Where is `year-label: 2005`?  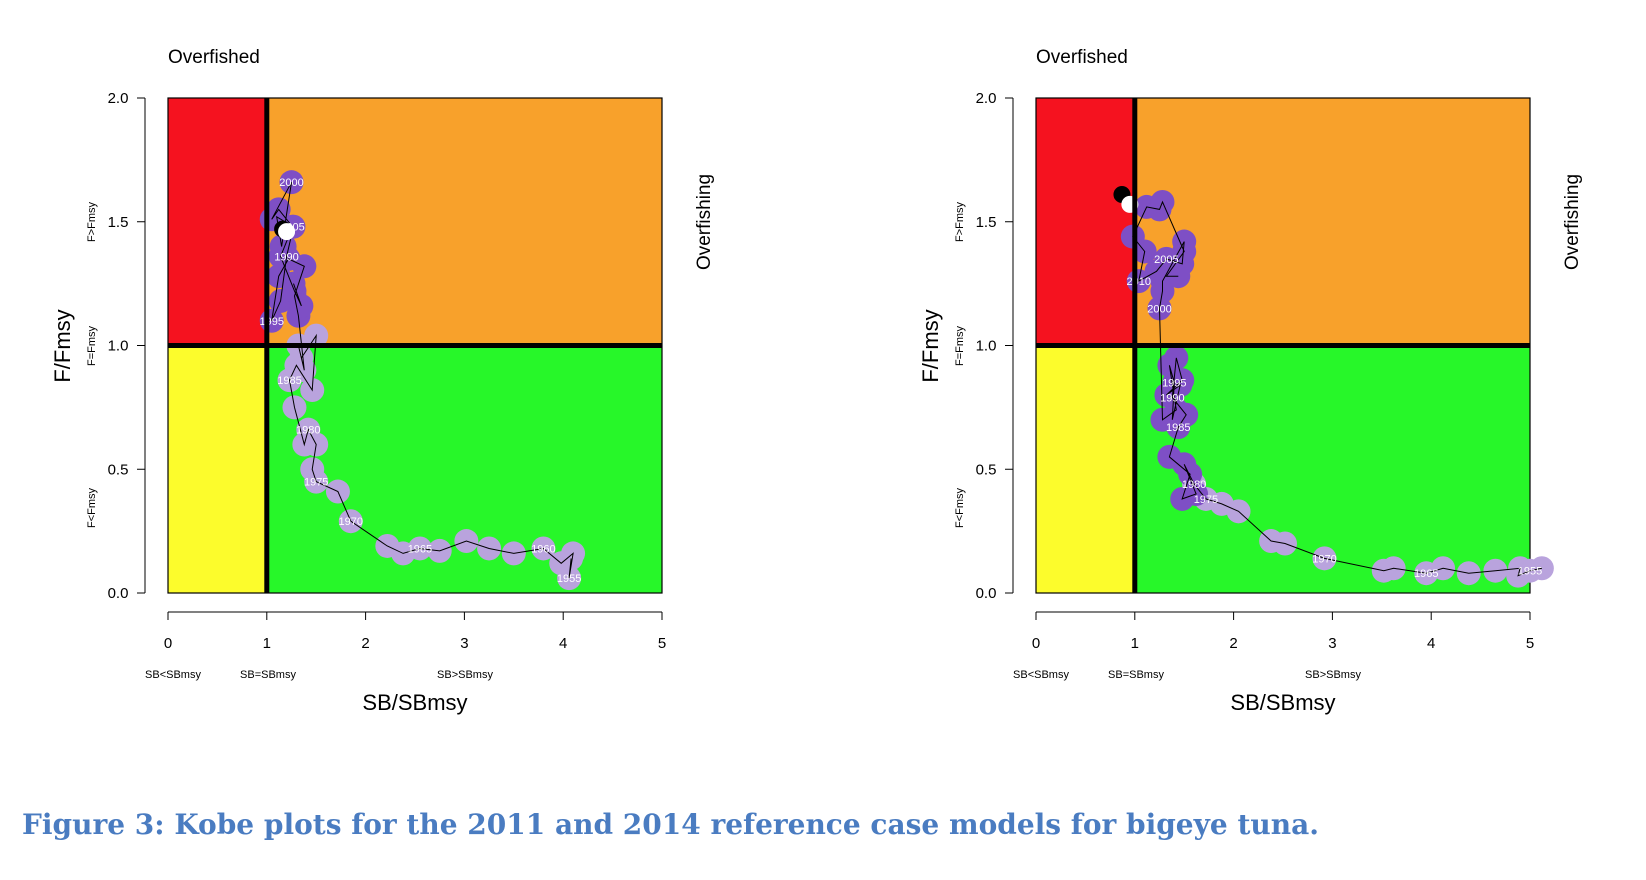 year-label: 2005 is located at coordinates (1166, 260).